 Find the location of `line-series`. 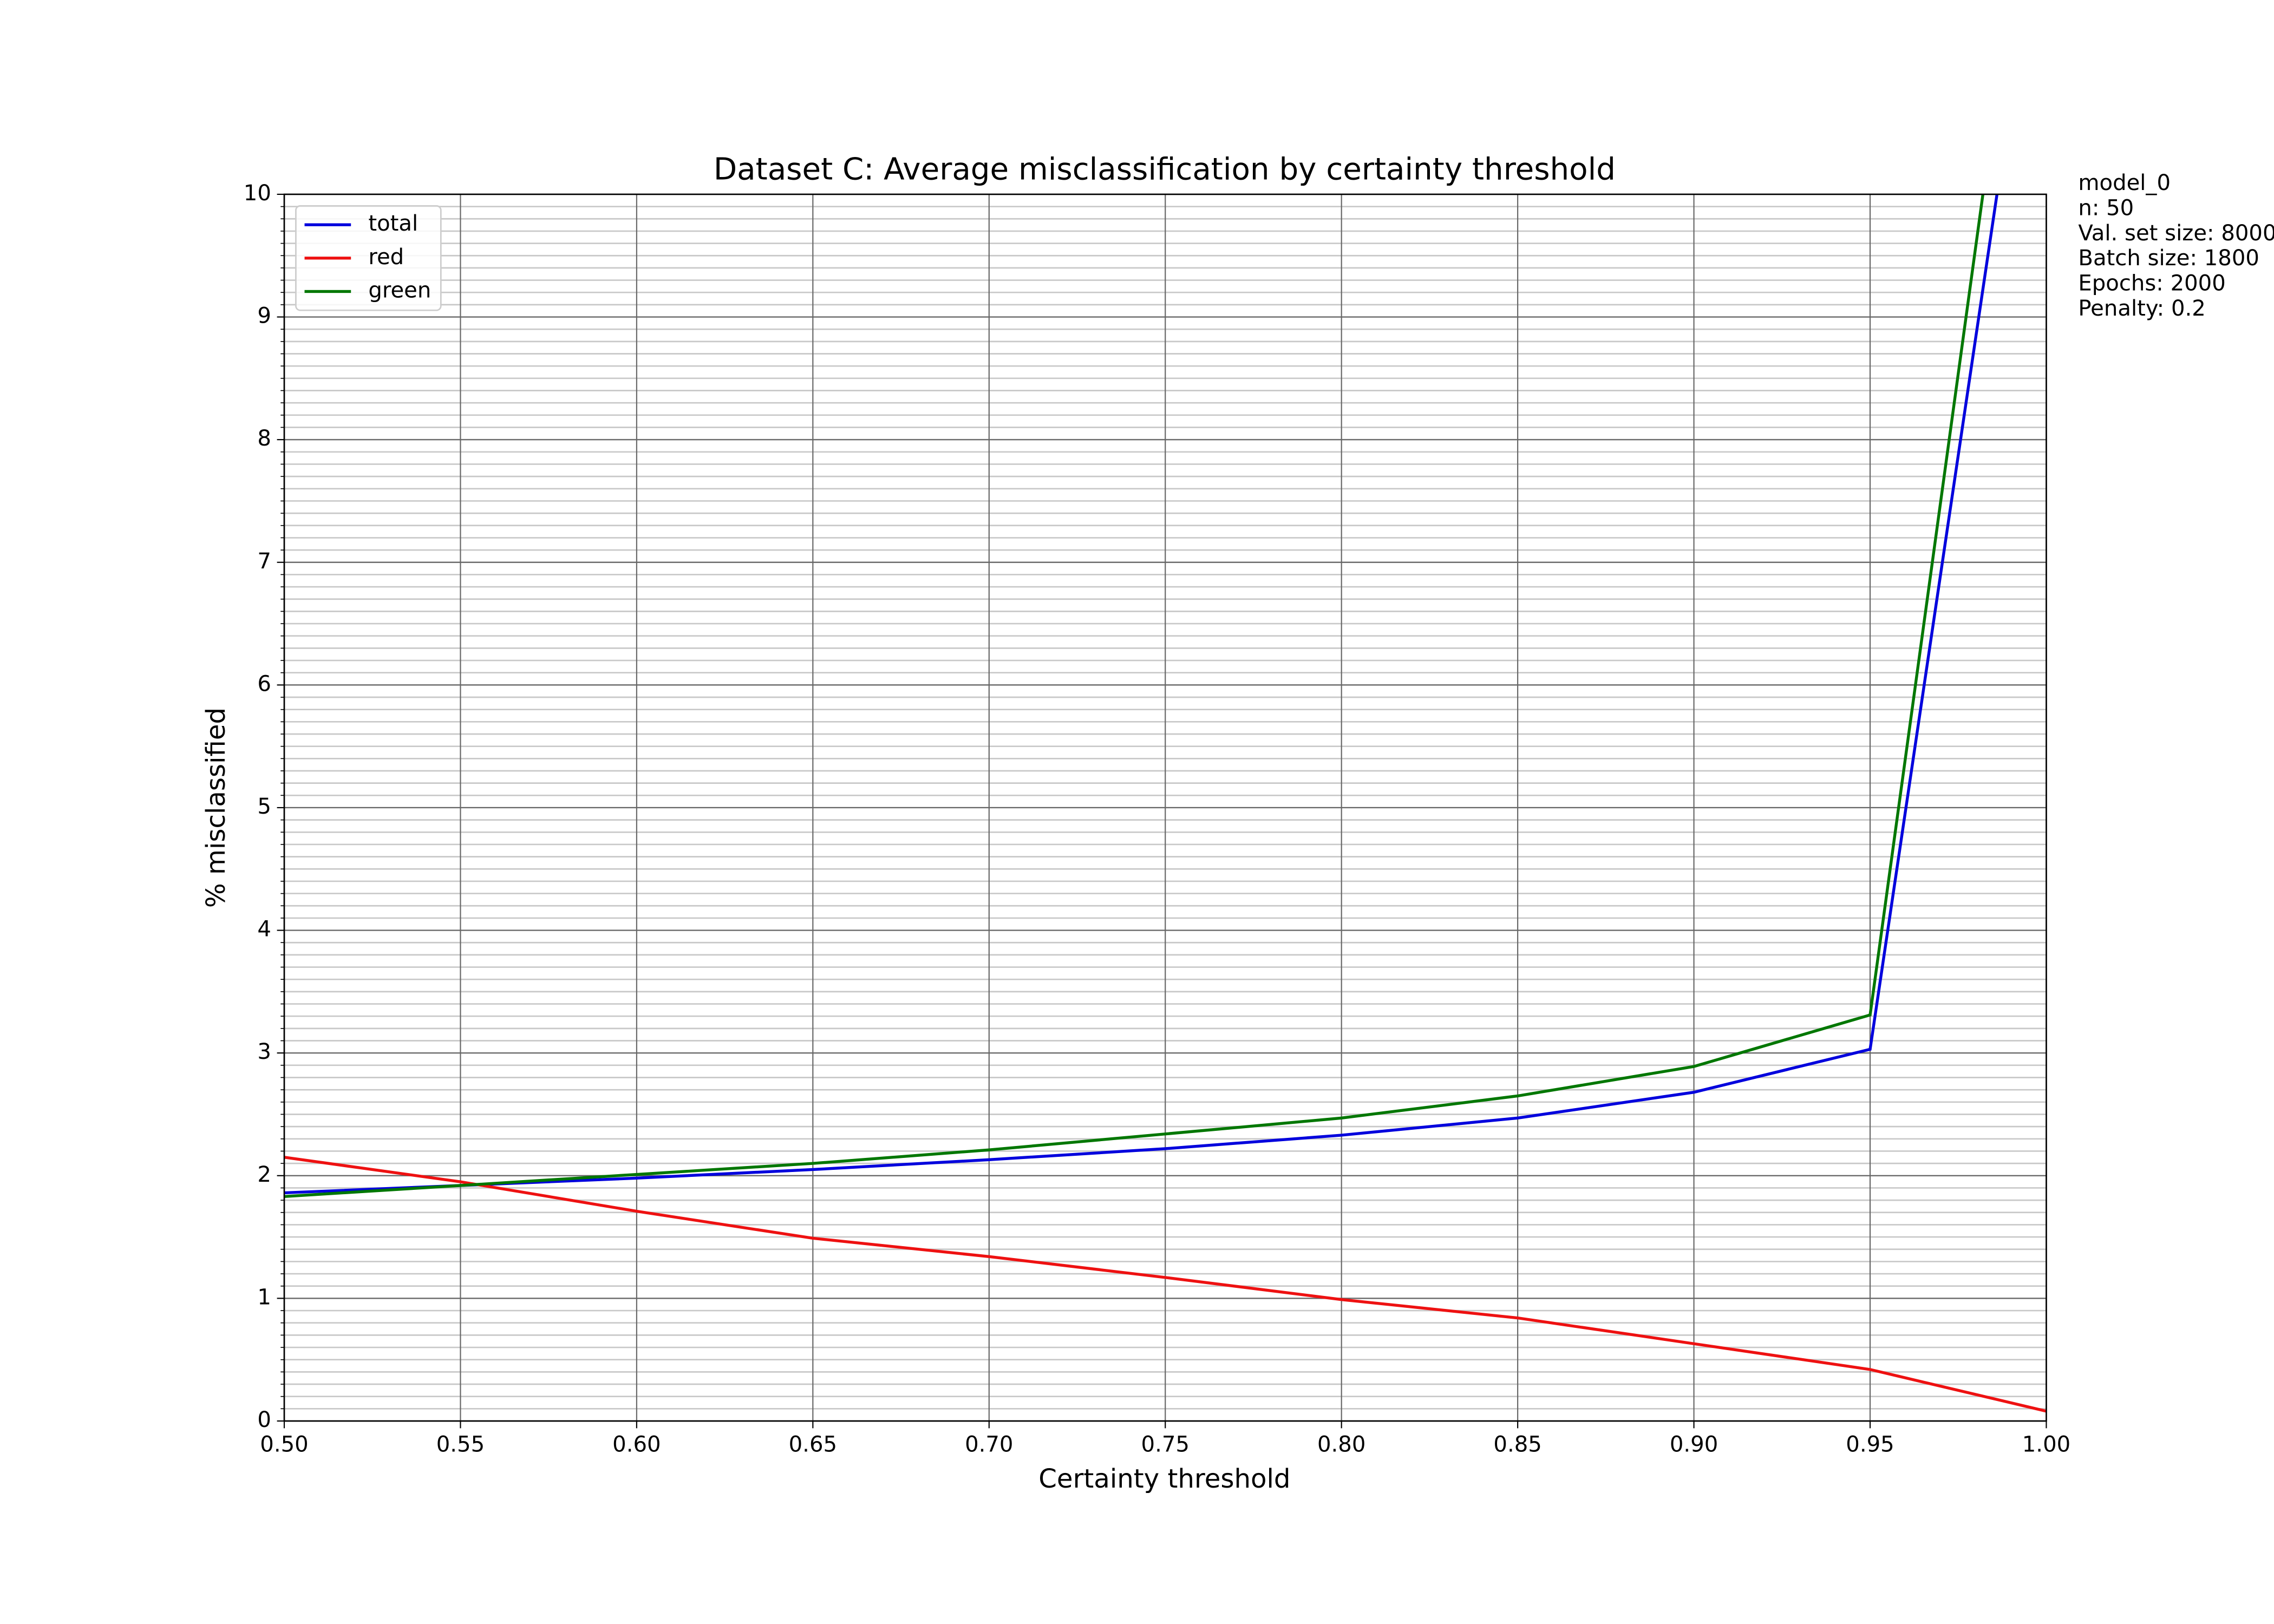

line-series is located at coordinates (1166, 1284).